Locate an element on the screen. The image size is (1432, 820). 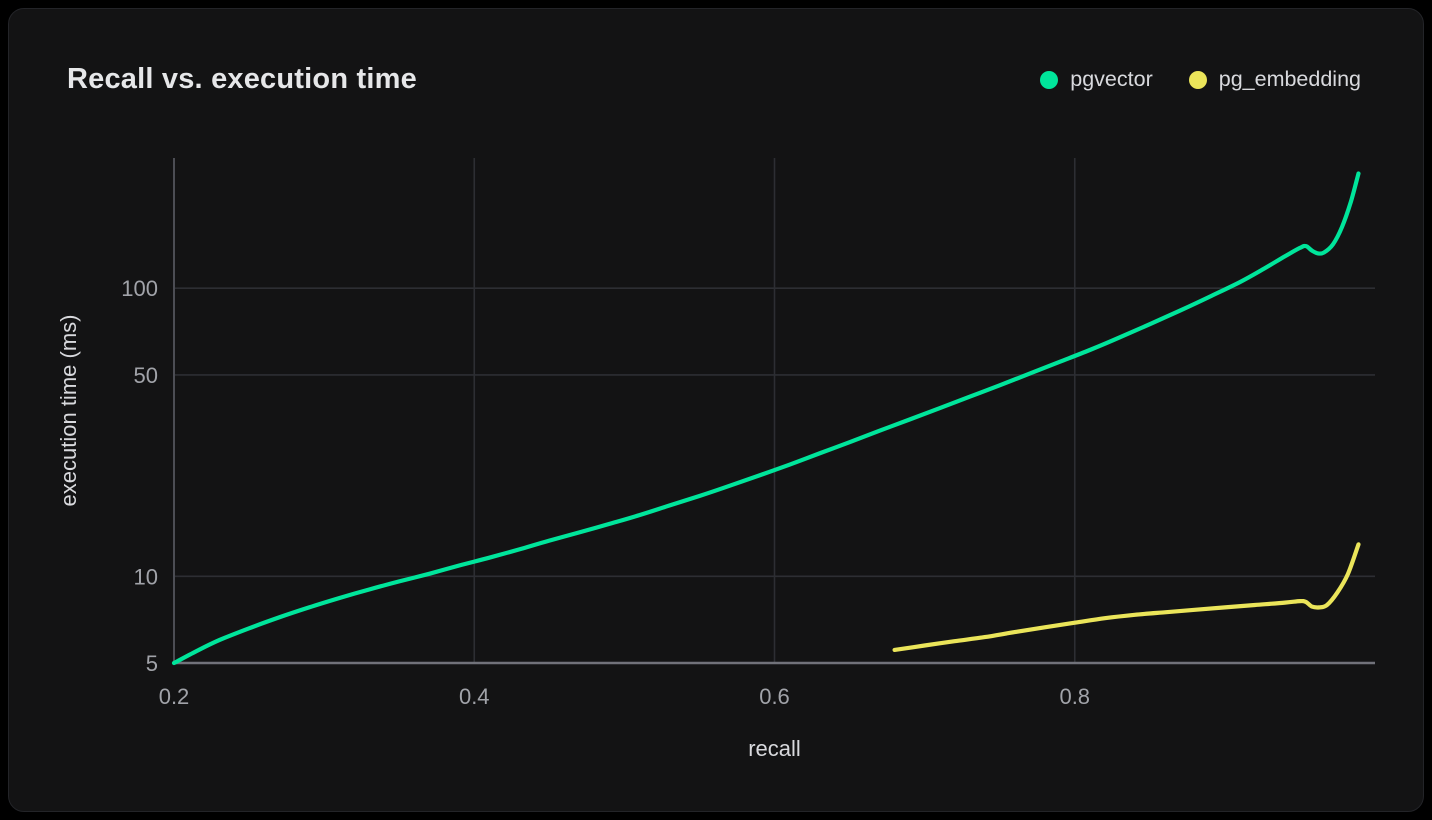
y-tick-label: 10 is located at coordinates (146, 576).